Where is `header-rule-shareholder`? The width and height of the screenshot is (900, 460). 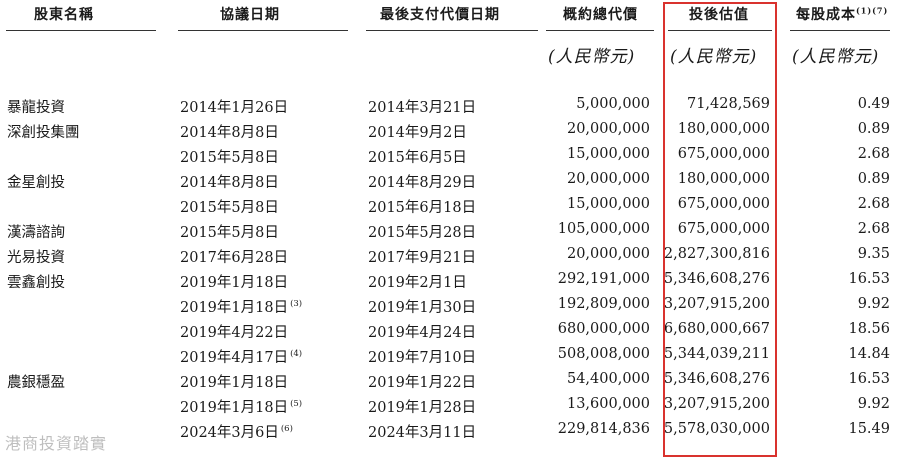 header-rule-shareholder is located at coordinates (81, 30).